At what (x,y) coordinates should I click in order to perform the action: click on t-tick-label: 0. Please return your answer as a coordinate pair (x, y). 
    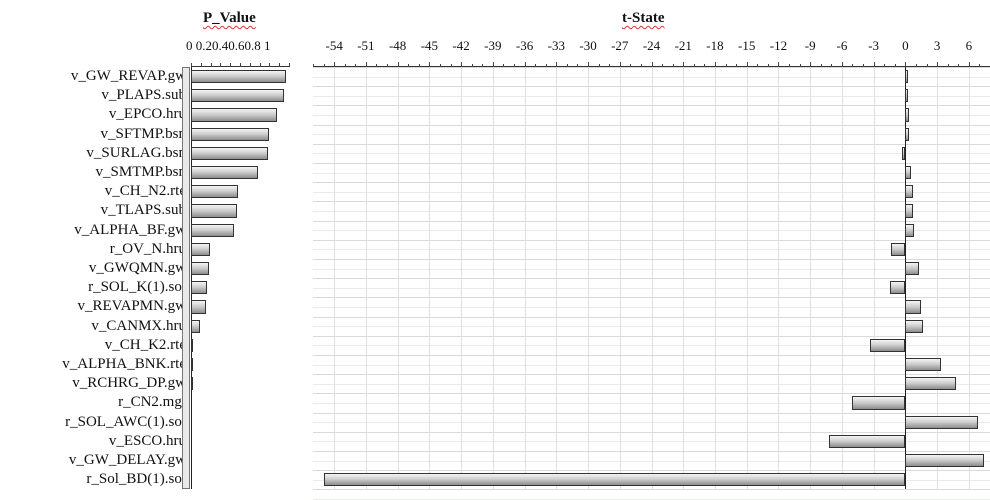
    Looking at the image, I should click on (905, 45).